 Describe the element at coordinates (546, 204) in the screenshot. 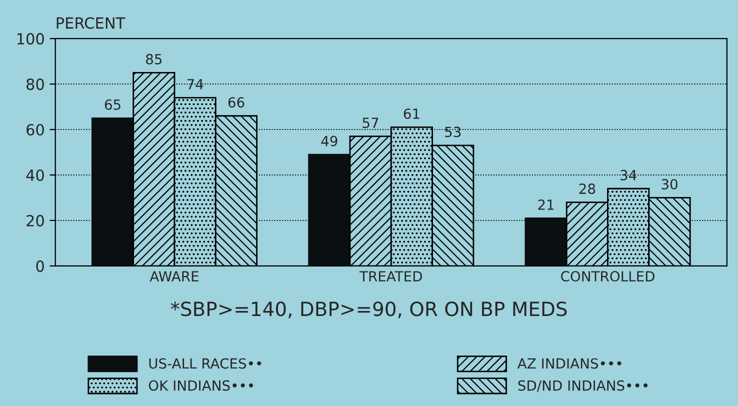

I see `data-label: 21` at that location.